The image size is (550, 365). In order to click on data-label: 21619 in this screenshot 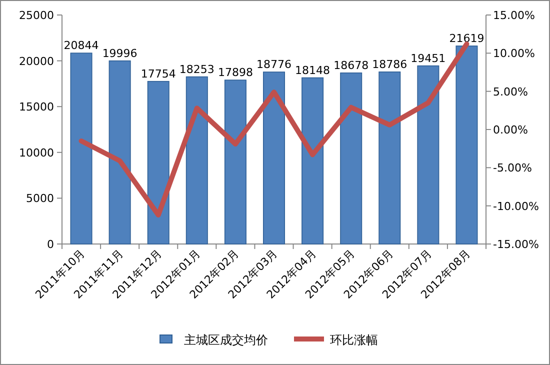, I will do `click(466, 38)`.